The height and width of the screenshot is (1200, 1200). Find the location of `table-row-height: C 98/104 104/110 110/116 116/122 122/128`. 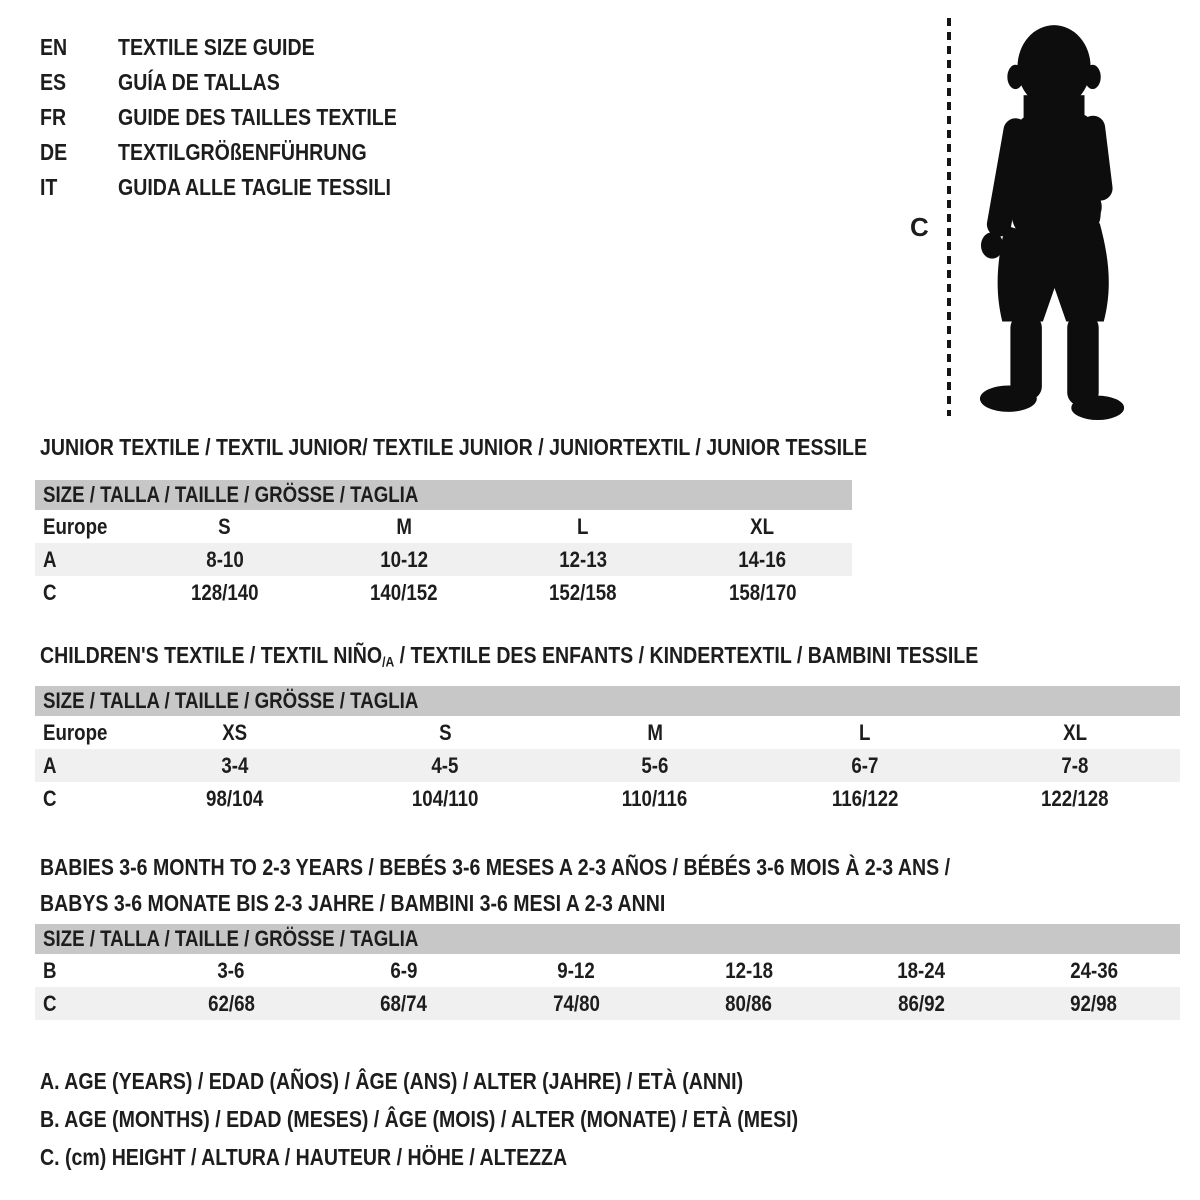

table-row-height: C 98/104 104/110 110/116 116/122 122/128 is located at coordinates (607, 798).